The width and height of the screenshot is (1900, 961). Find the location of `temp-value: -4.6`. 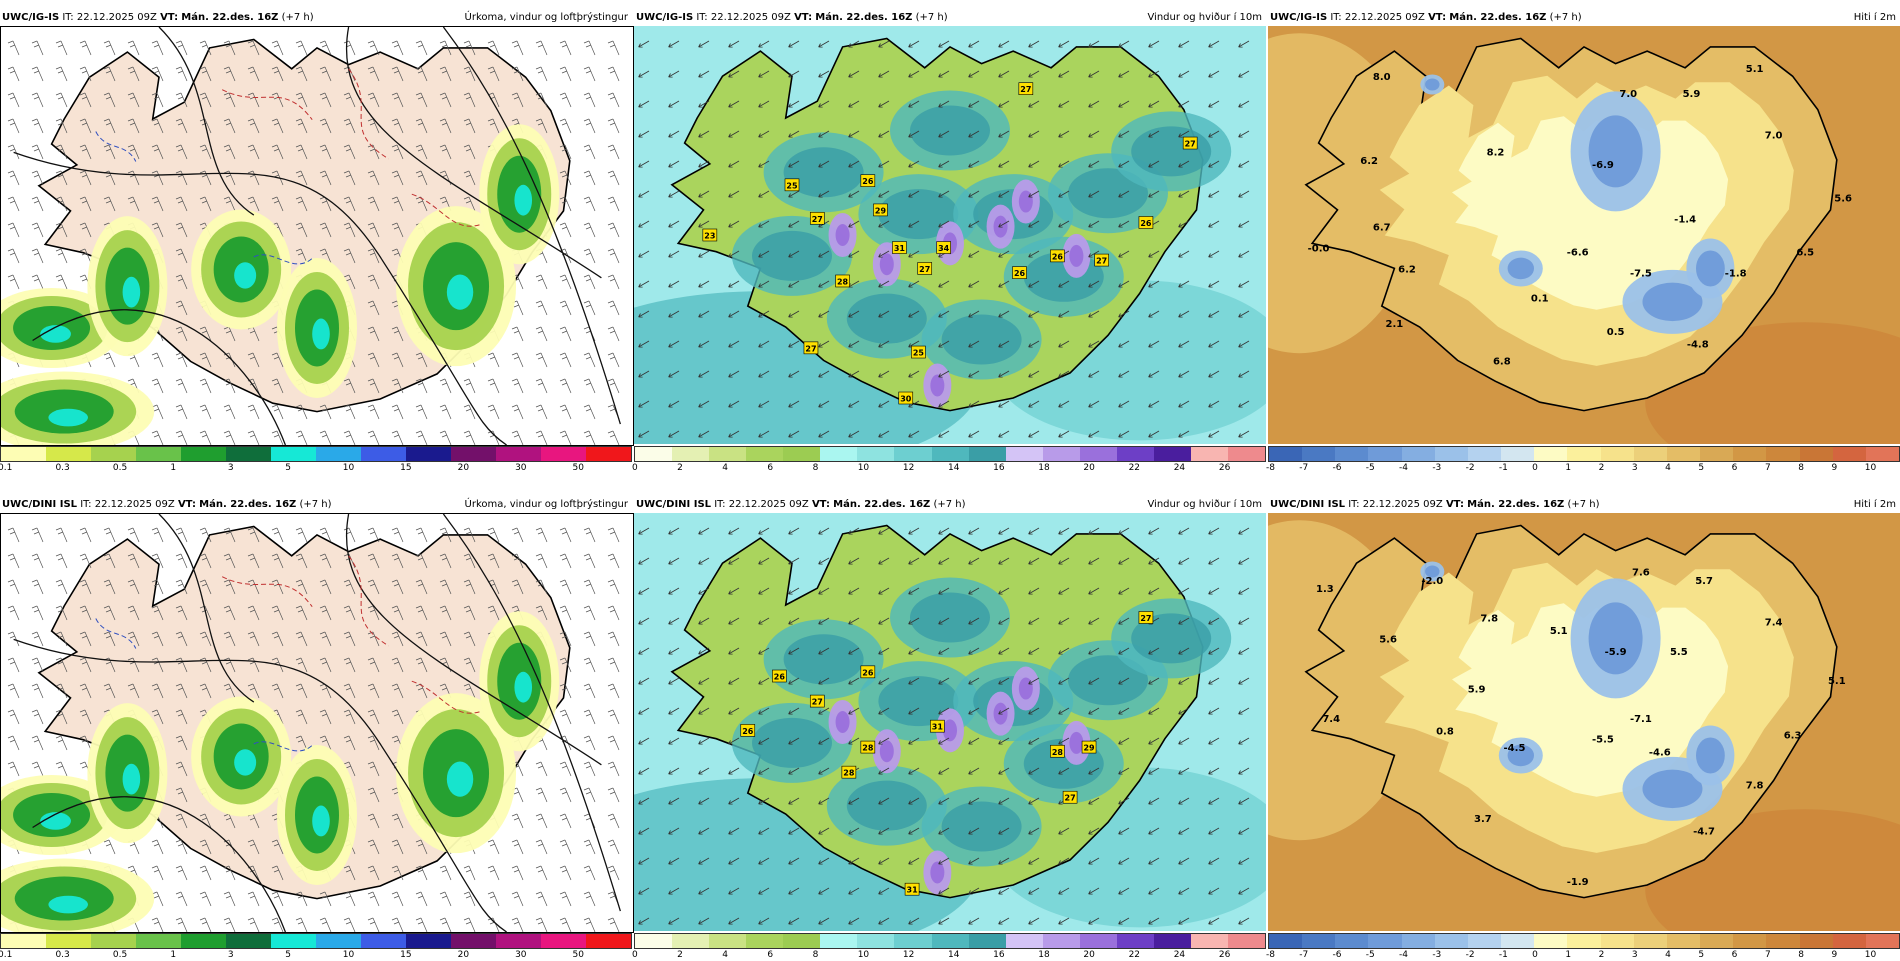

temp-value: -4.6 is located at coordinates (1660, 752).